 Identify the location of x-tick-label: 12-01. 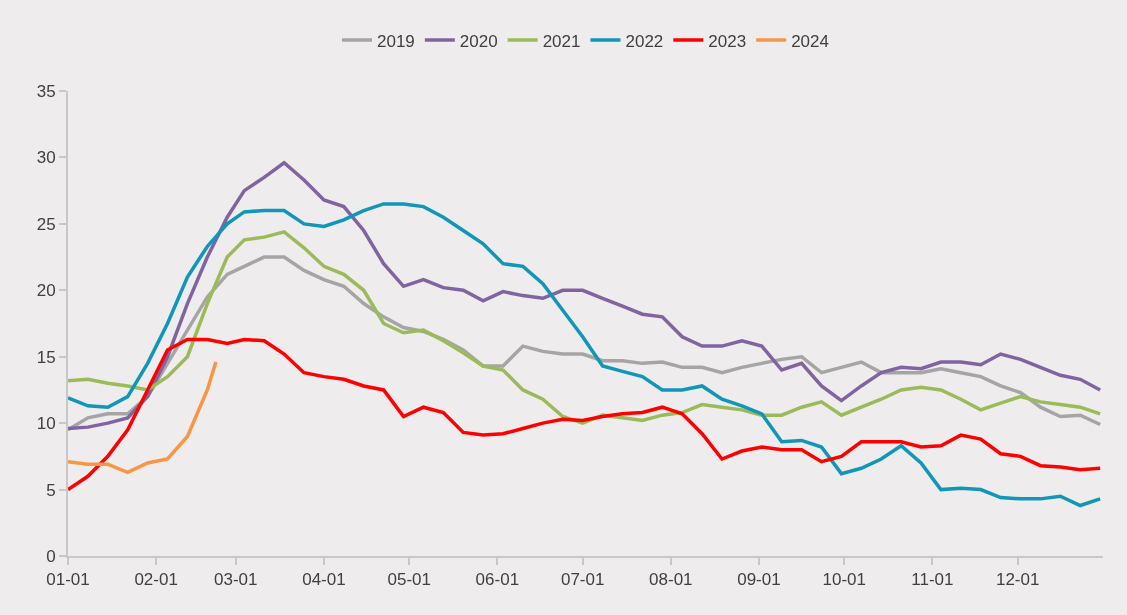
(1017, 580).